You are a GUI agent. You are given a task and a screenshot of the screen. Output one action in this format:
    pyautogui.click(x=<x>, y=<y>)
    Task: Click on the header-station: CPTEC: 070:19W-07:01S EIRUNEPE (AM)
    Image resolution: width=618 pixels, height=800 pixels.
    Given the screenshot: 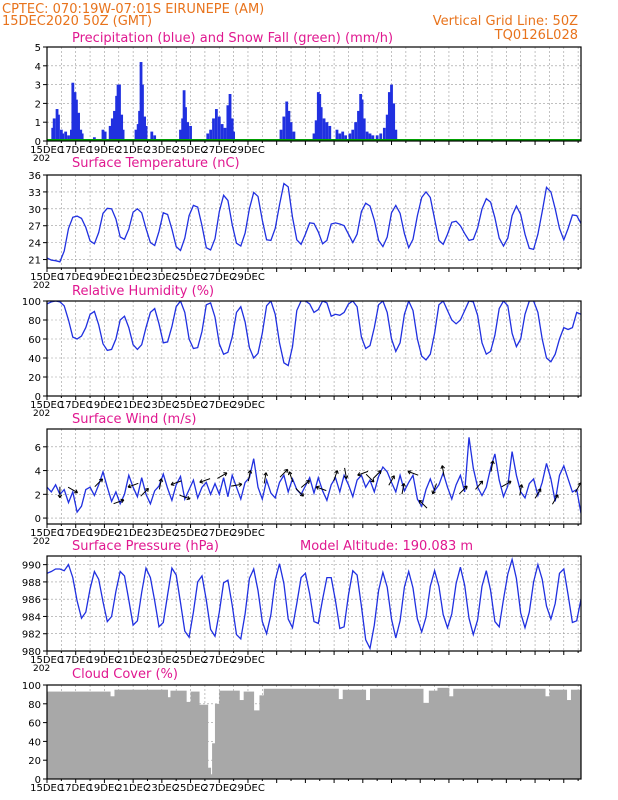 What is the action you would take?
    pyautogui.click(x=133, y=9)
    